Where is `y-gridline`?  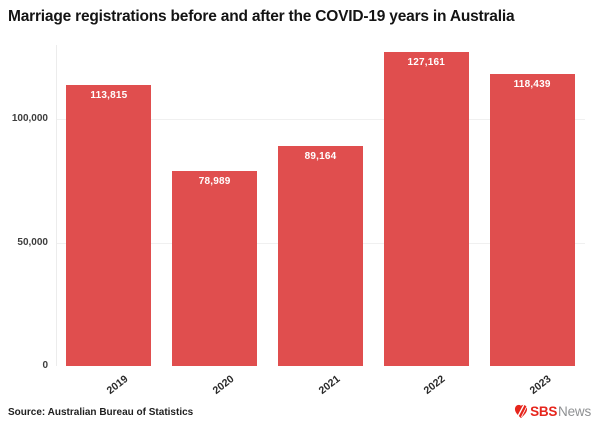
y-gridline is located at coordinates (320, 120).